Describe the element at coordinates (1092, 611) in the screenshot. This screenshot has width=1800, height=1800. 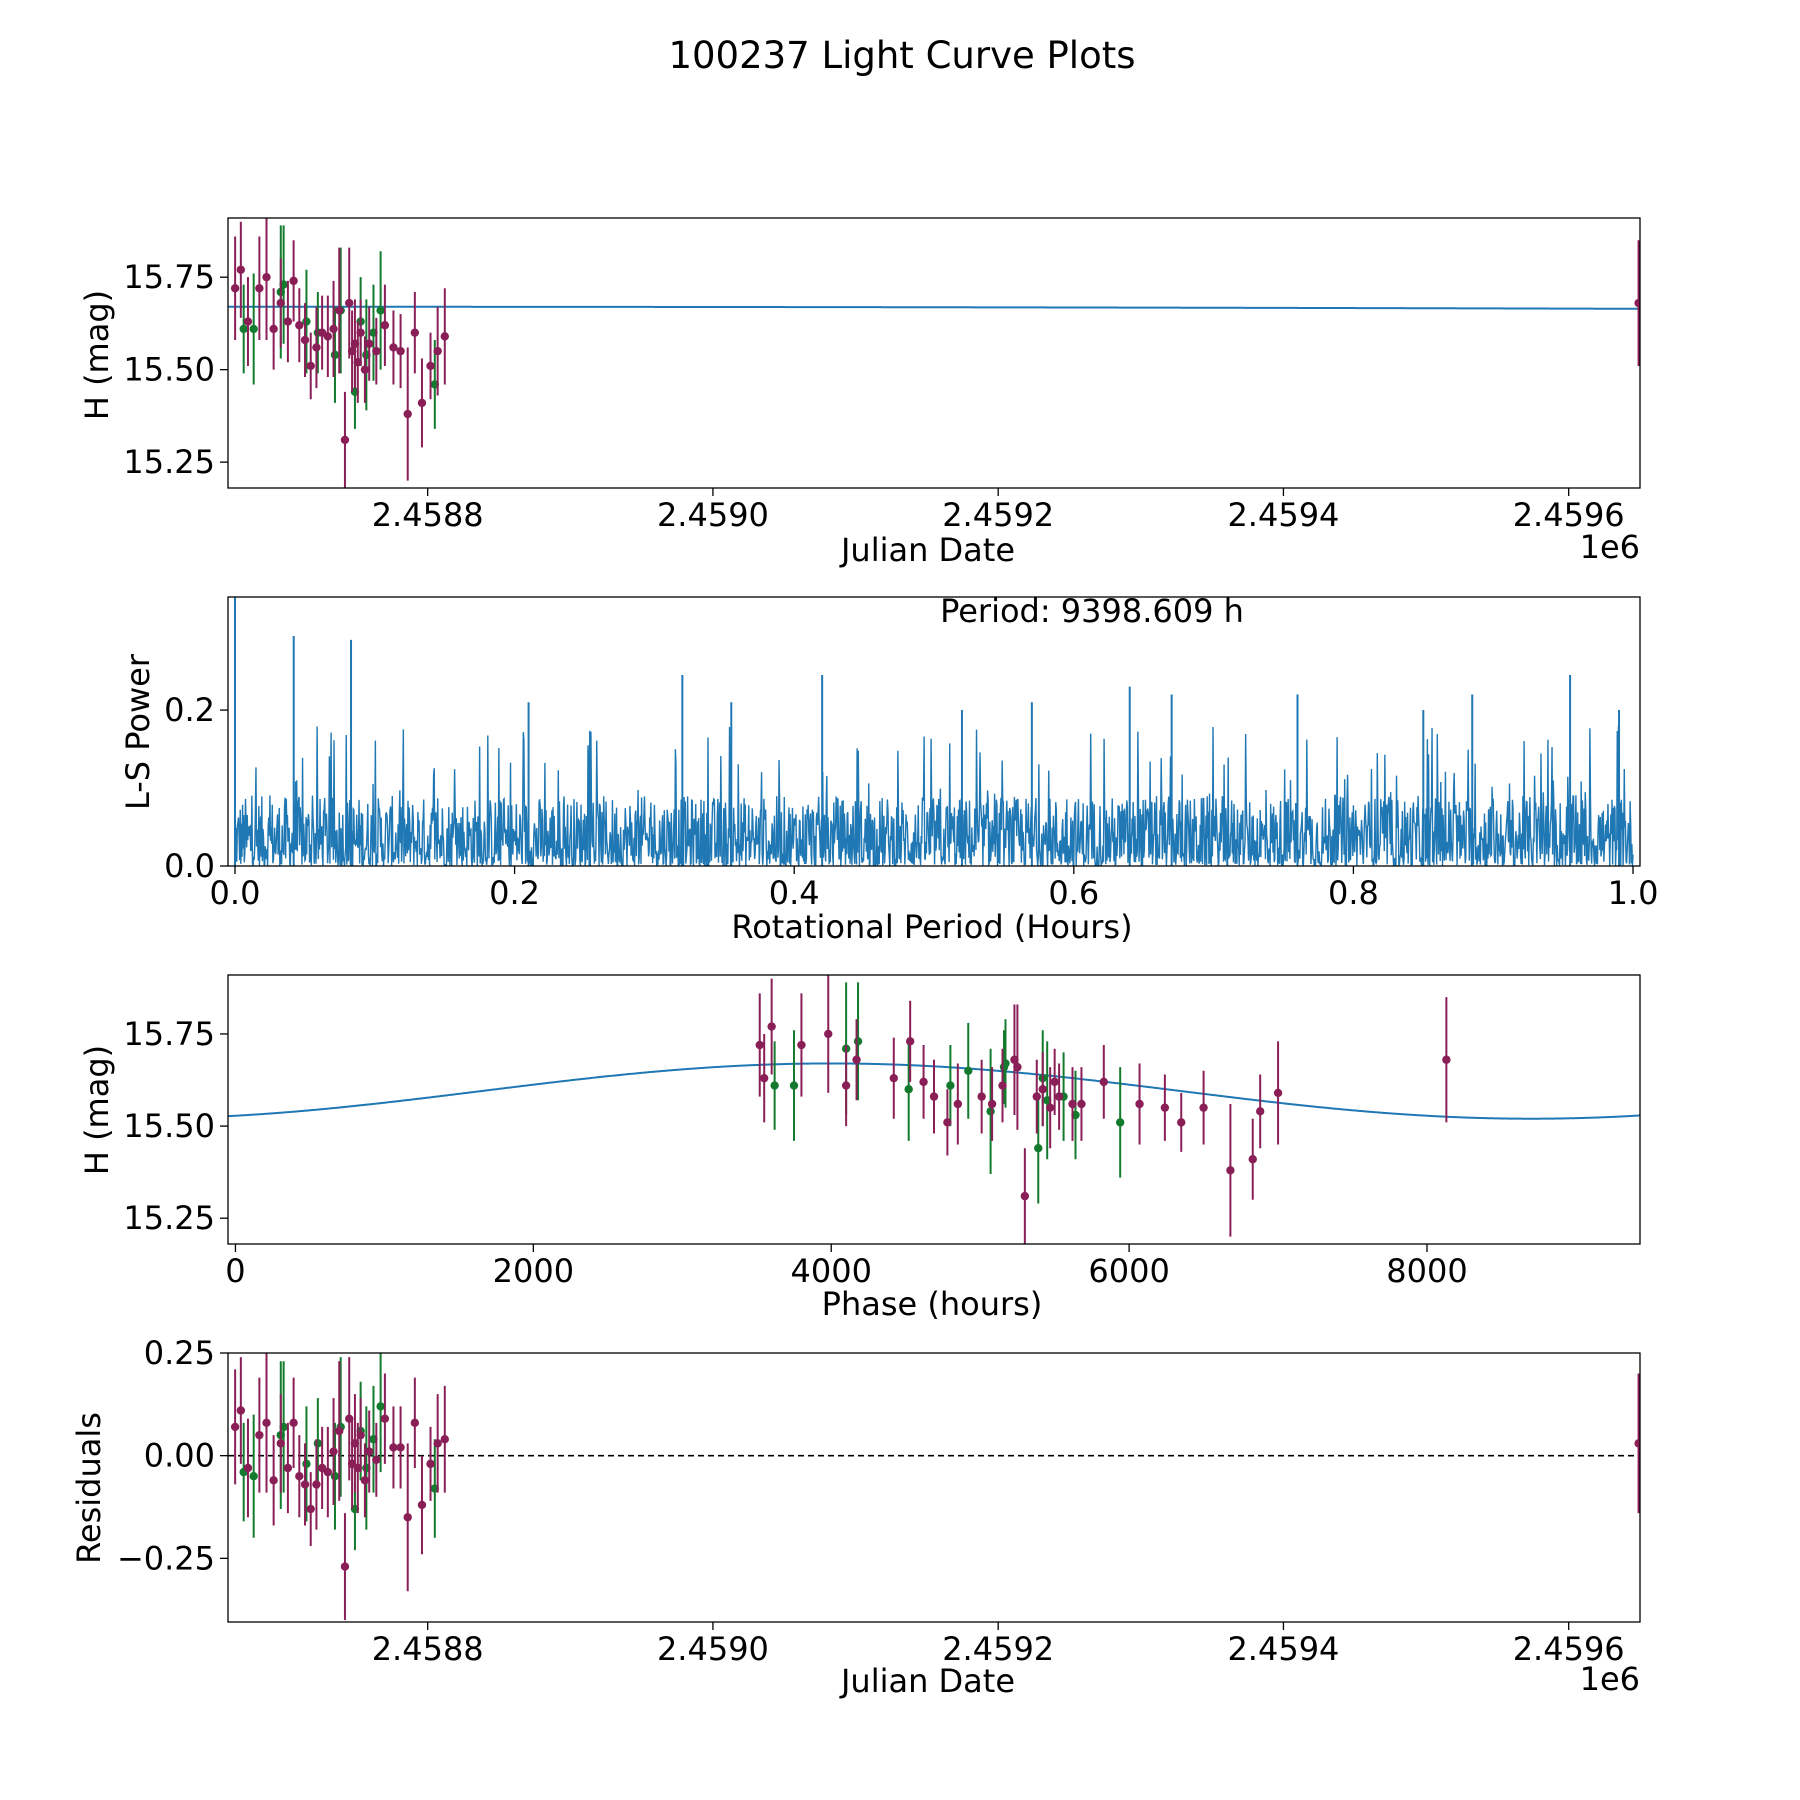
I see `period-annotation: Period: 9398.609 h` at that location.